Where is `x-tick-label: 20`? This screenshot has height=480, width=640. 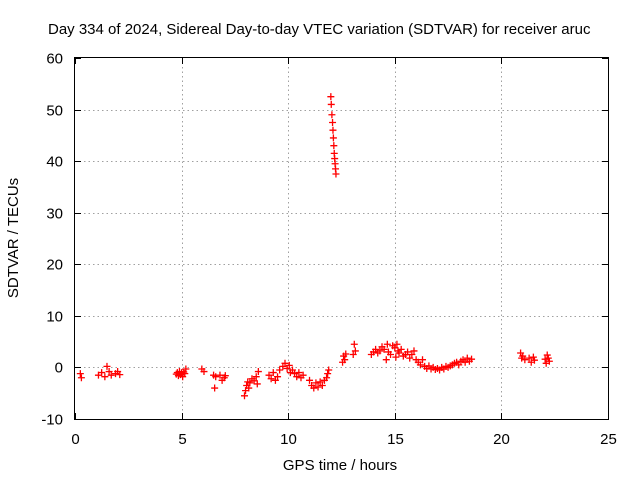 x-tick-label: 20 is located at coordinates (501, 439).